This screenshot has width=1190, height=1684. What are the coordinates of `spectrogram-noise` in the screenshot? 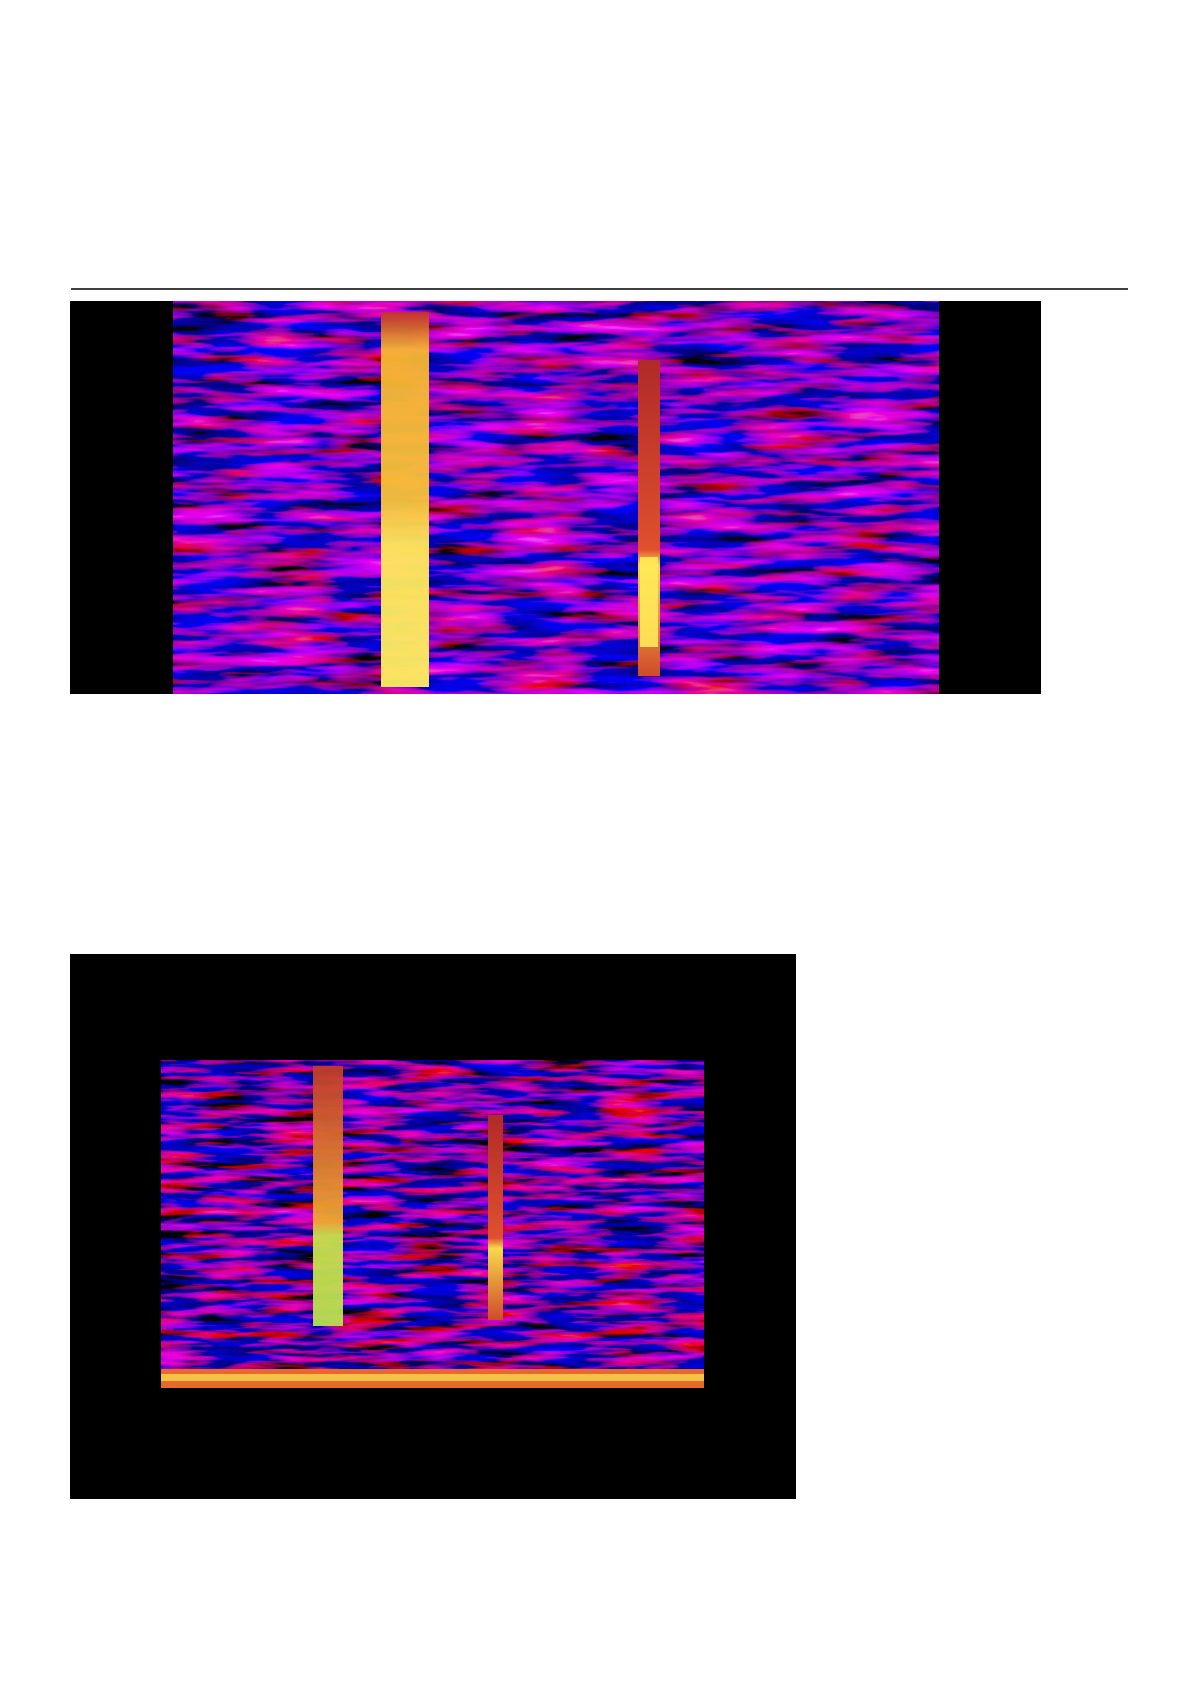 It's located at (432, 1224).